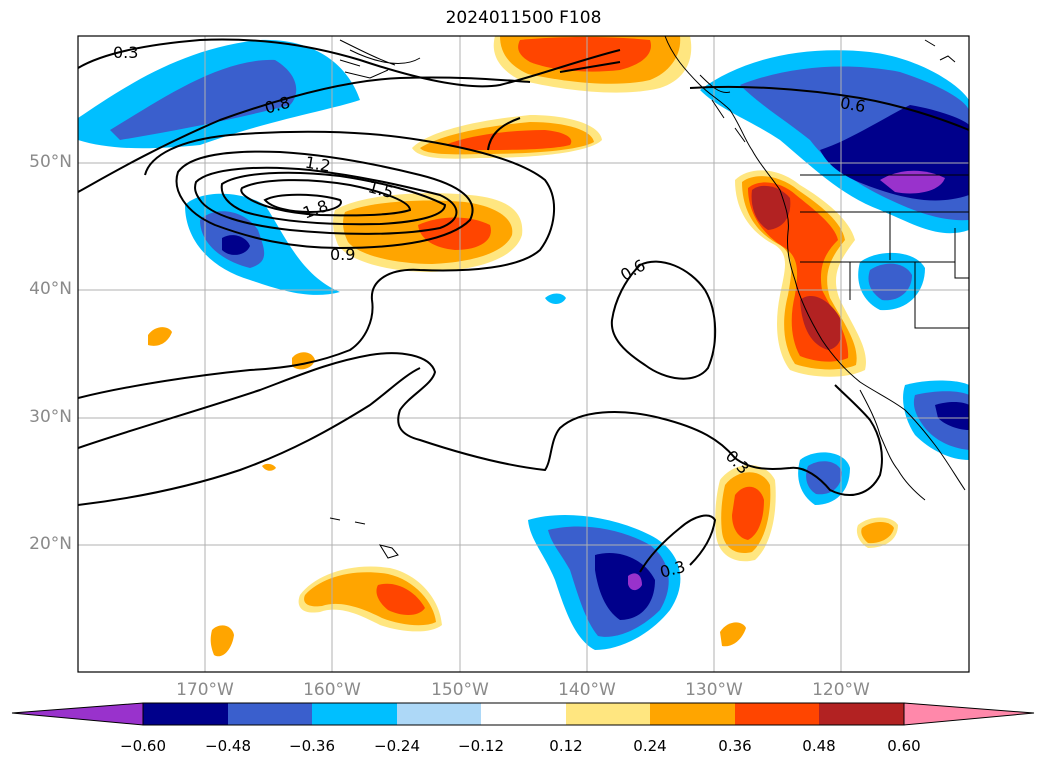 Image resolution: width=1047 pixels, height=765 pixels. What do you see at coordinates (904, 746) in the screenshot?
I see `colorbar-tick: 0.60` at bounding box center [904, 746].